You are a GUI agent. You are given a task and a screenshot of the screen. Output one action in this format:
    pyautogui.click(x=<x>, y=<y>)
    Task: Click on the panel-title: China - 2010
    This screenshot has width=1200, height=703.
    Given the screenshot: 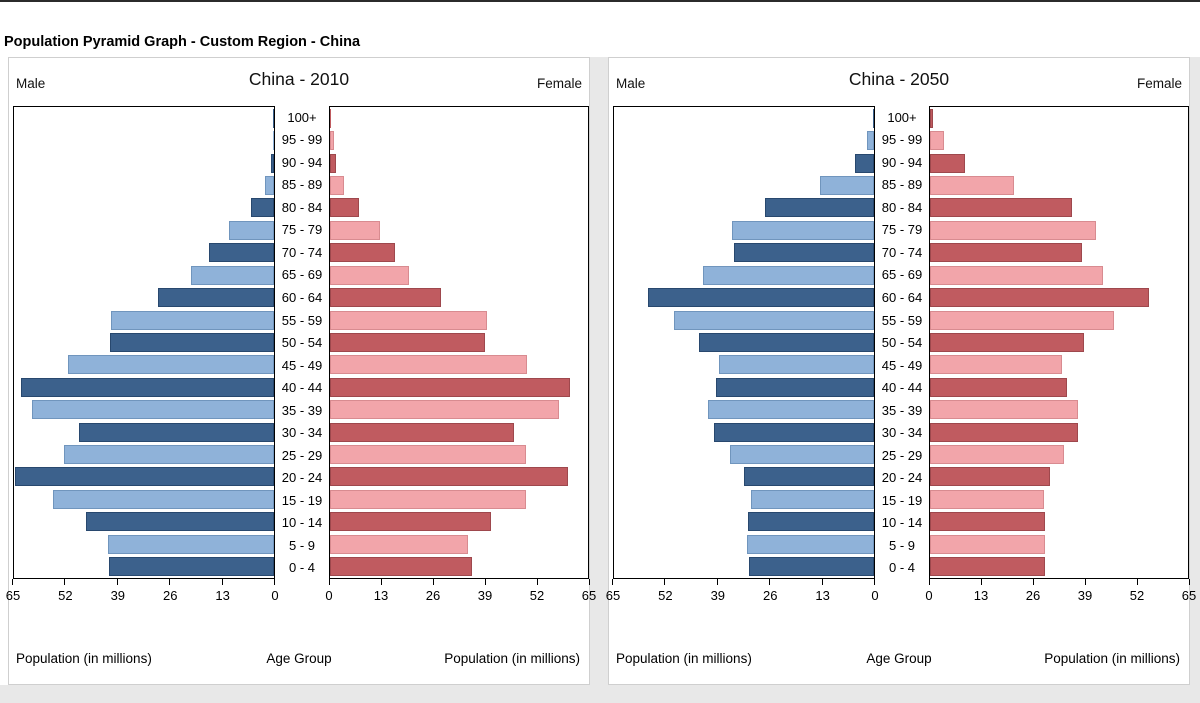 What is the action you would take?
    pyautogui.click(x=299, y=79)
    